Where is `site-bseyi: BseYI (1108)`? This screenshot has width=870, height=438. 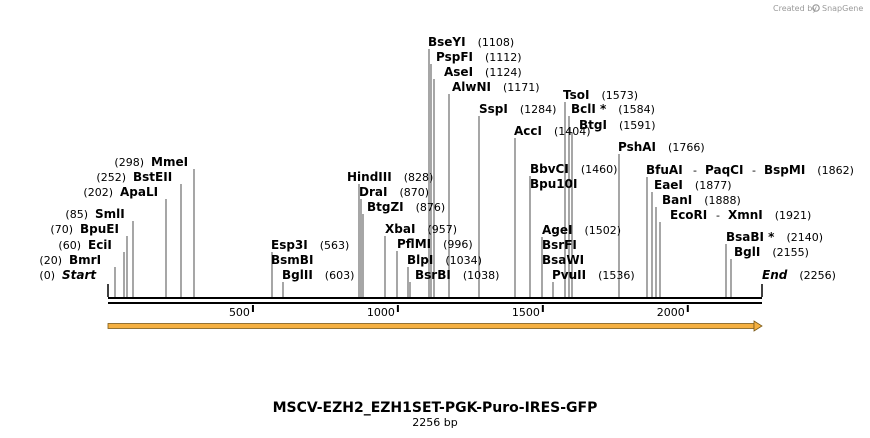 site-bseyi: BseYI (1108) is located at coordinates (471, 42).